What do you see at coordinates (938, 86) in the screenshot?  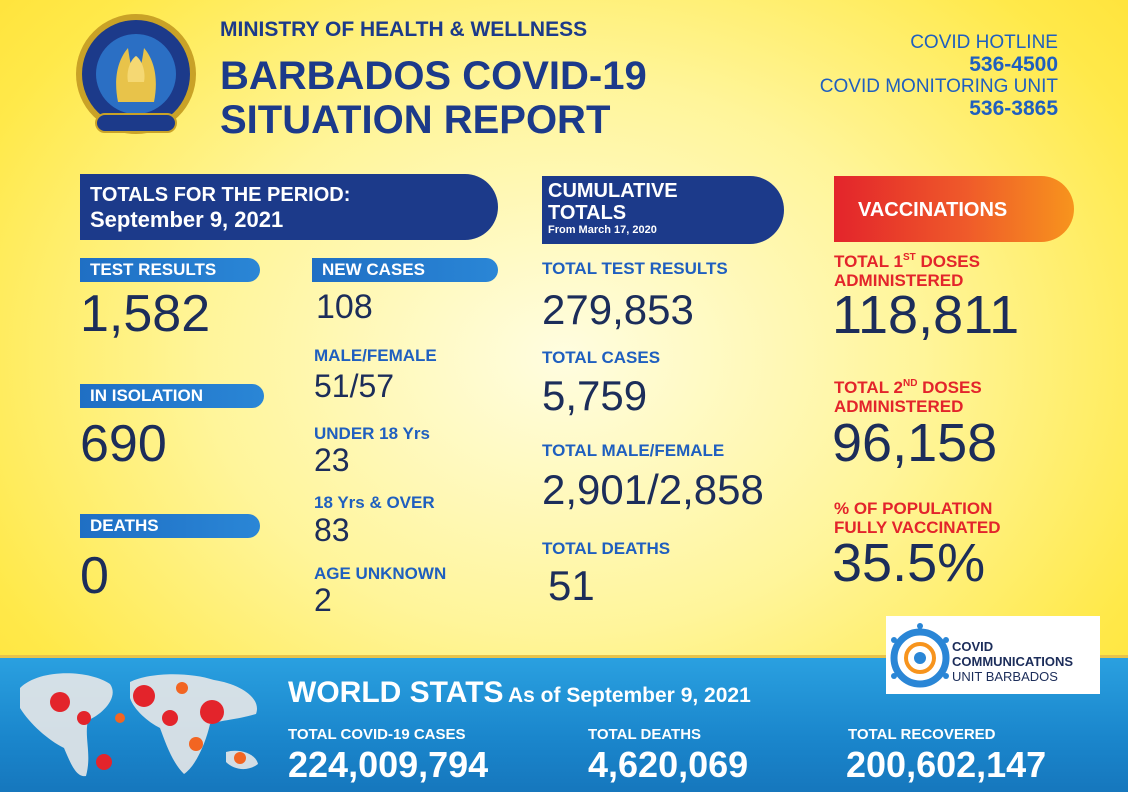 I see `monitoring-label: COVID MONITORING UNIT` at bounding box center [938, 86].